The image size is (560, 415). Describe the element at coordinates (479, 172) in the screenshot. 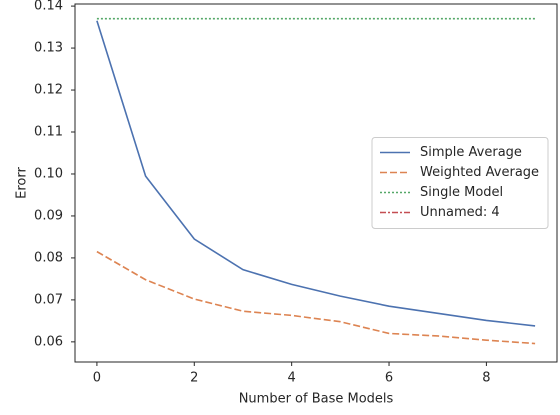

I see `legend-label: Weighted Average` at that location.